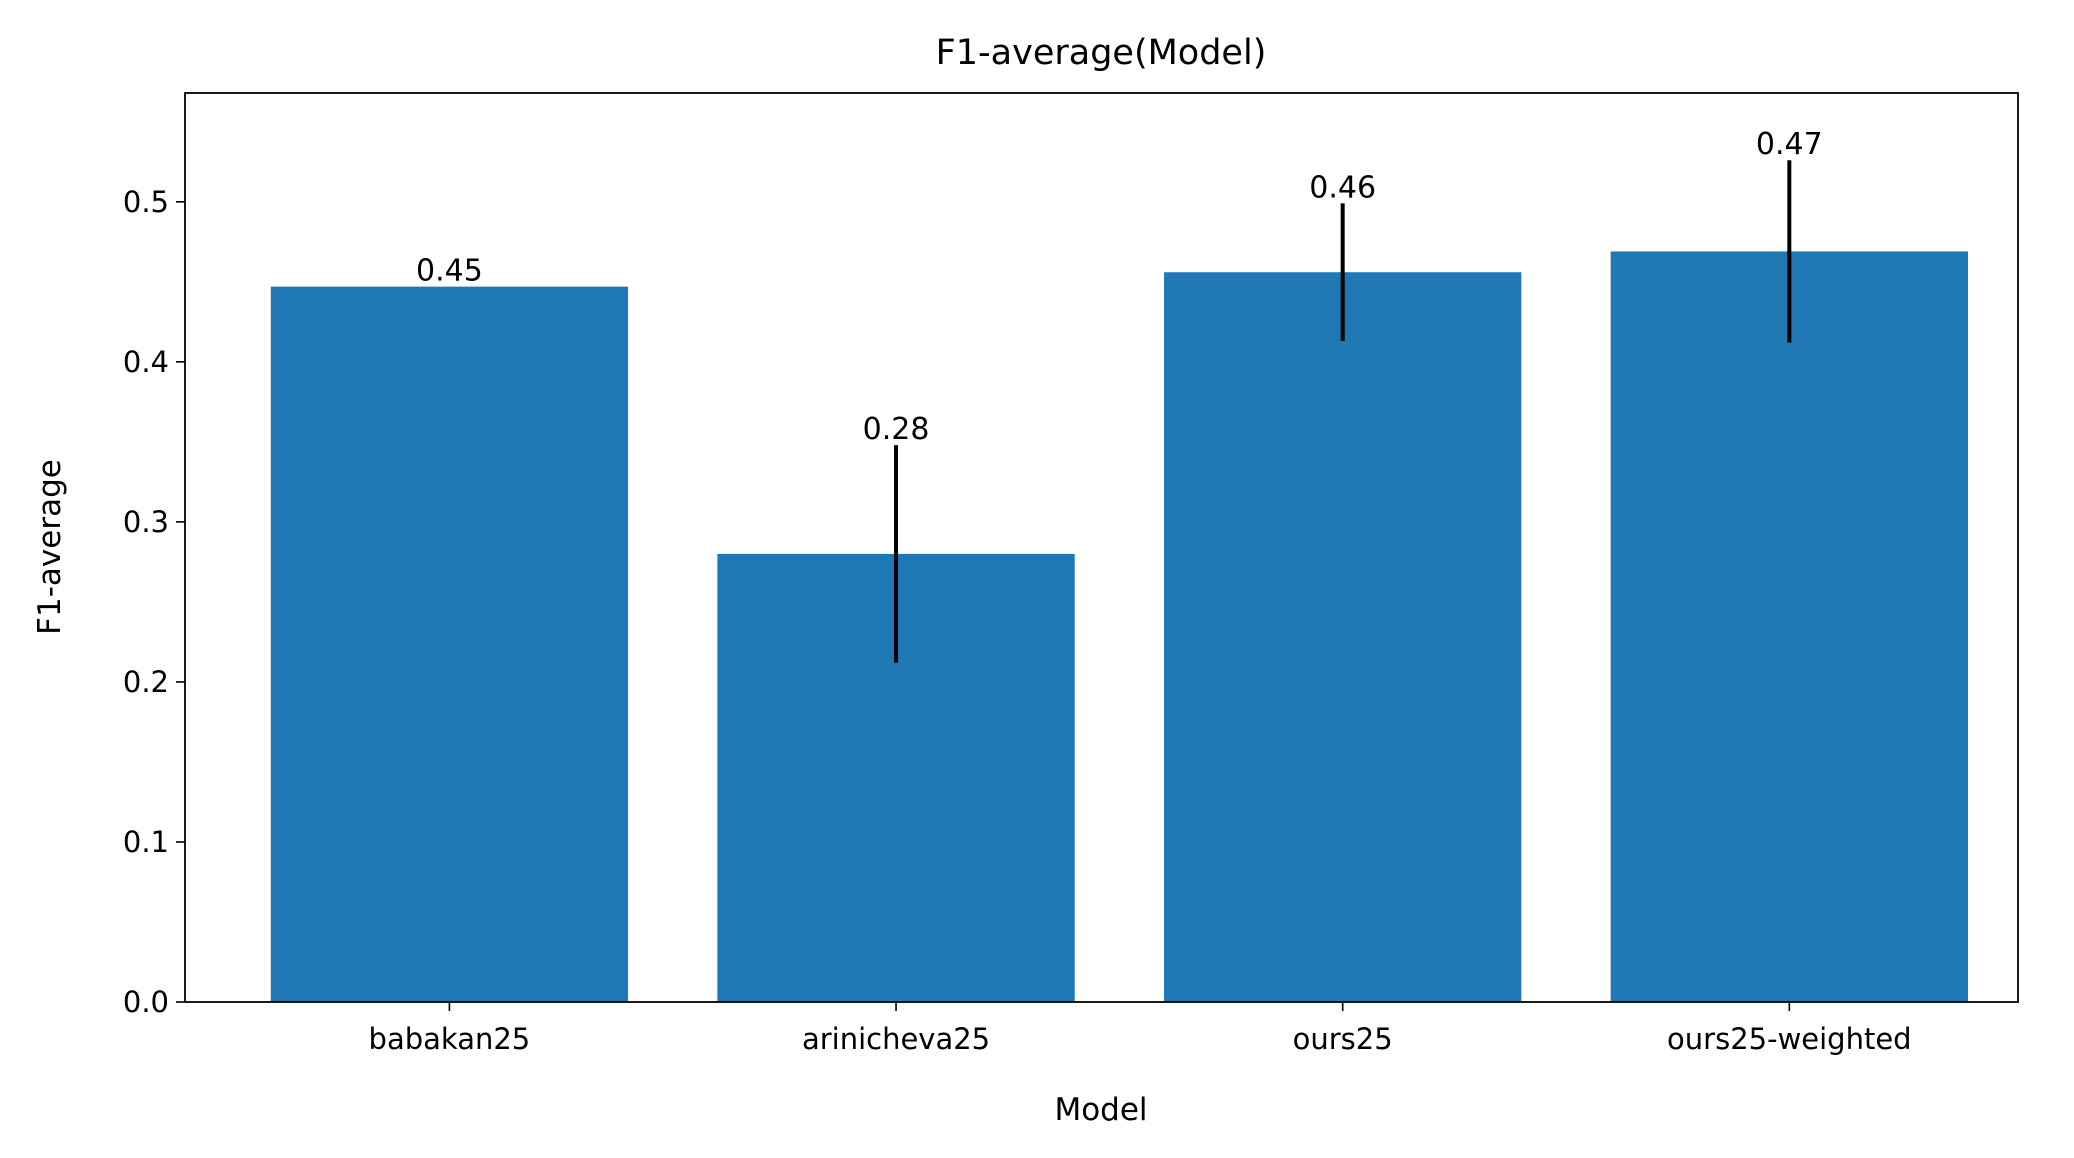 The width and height of the screenshot is (2074, 1158). I want to click on chart-title: F1-average(Model), so click(1101, 53).